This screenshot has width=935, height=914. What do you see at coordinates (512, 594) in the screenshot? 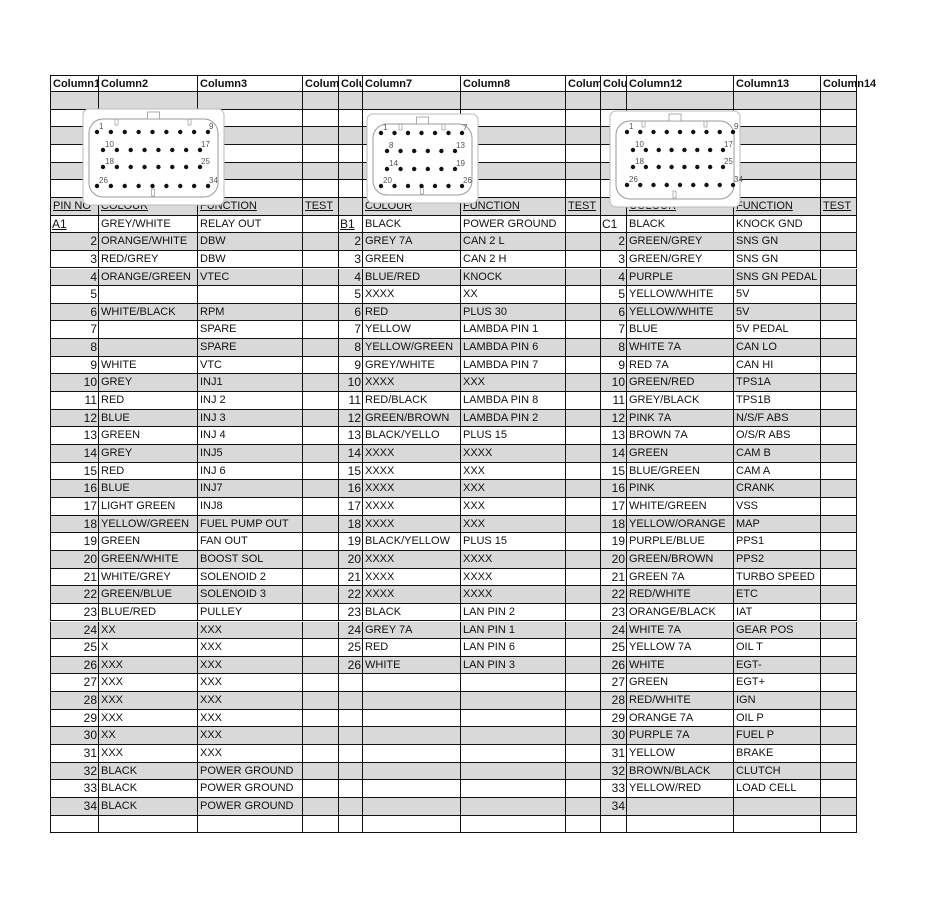
I see `pin-function: XXXX` at bounding box center [512, 594].